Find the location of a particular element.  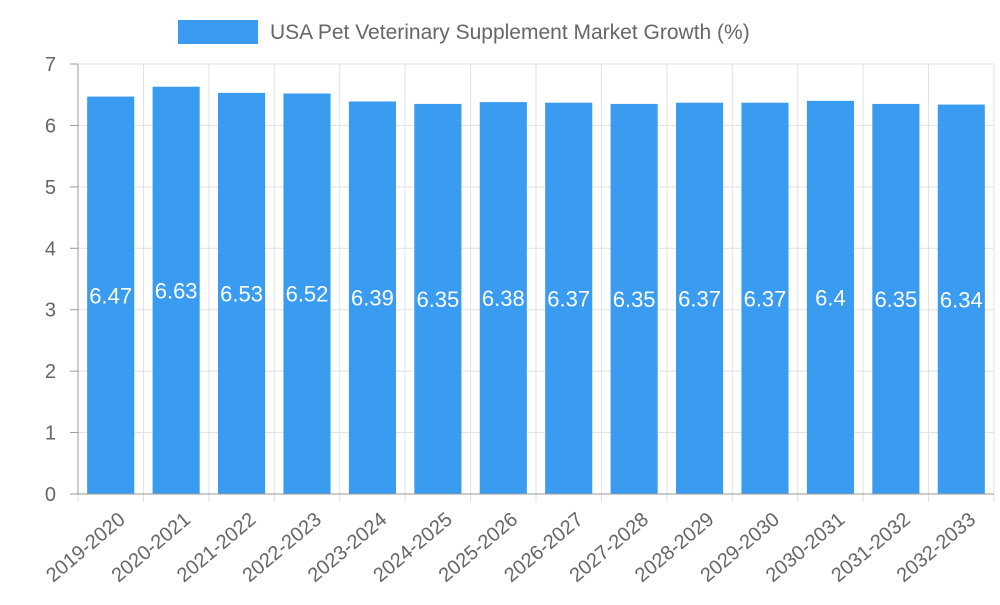

y-tick-label: 7 is located at coordinates (50, 65).